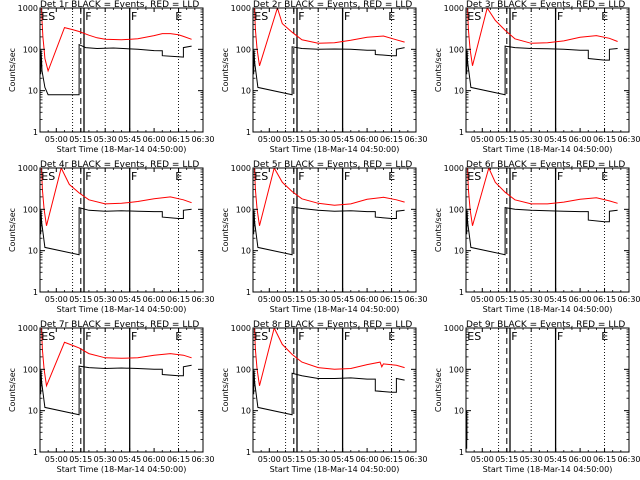 Image resolution: width=640 pixels, height=480 pixels. I want to click on panel-title: Det 3r BLACK = Events, RED = LLD, so click(545, 5).